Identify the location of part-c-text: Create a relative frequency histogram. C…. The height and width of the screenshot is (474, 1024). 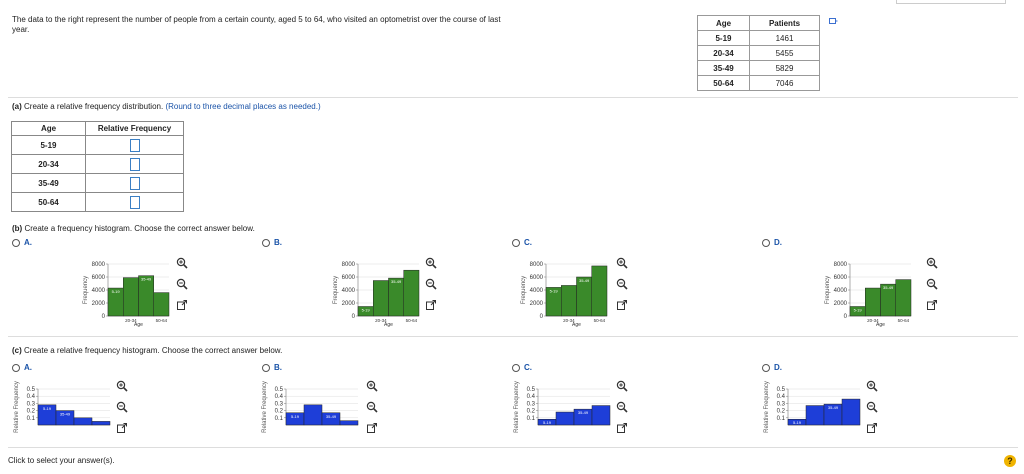
(153, 350).